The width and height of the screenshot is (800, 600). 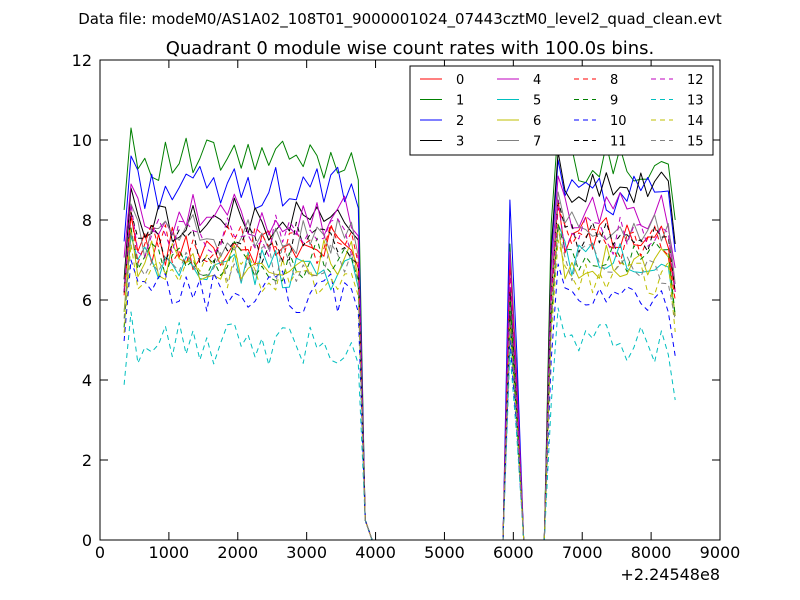 I want to click on legend-label-8: 8, so click(x=614, y=80).